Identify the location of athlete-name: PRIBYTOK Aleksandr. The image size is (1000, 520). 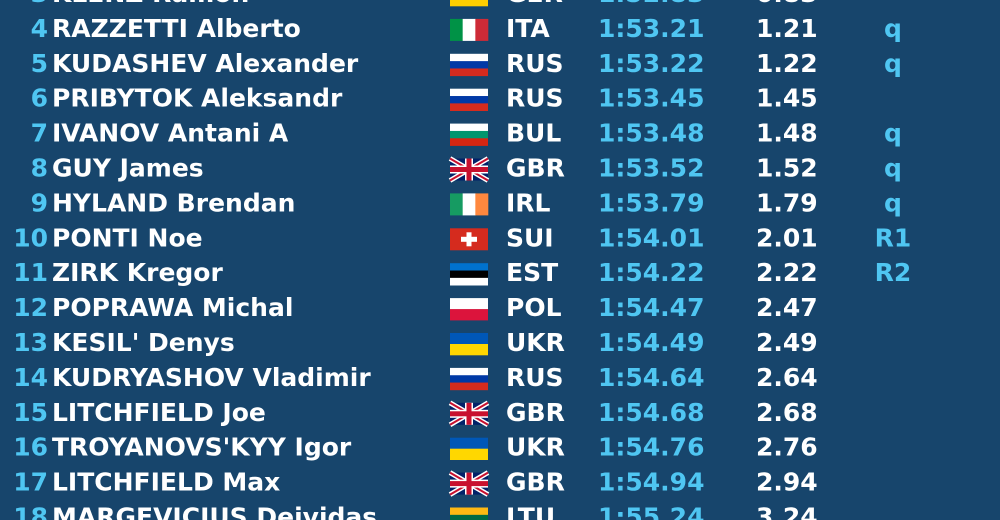
(197, 98).